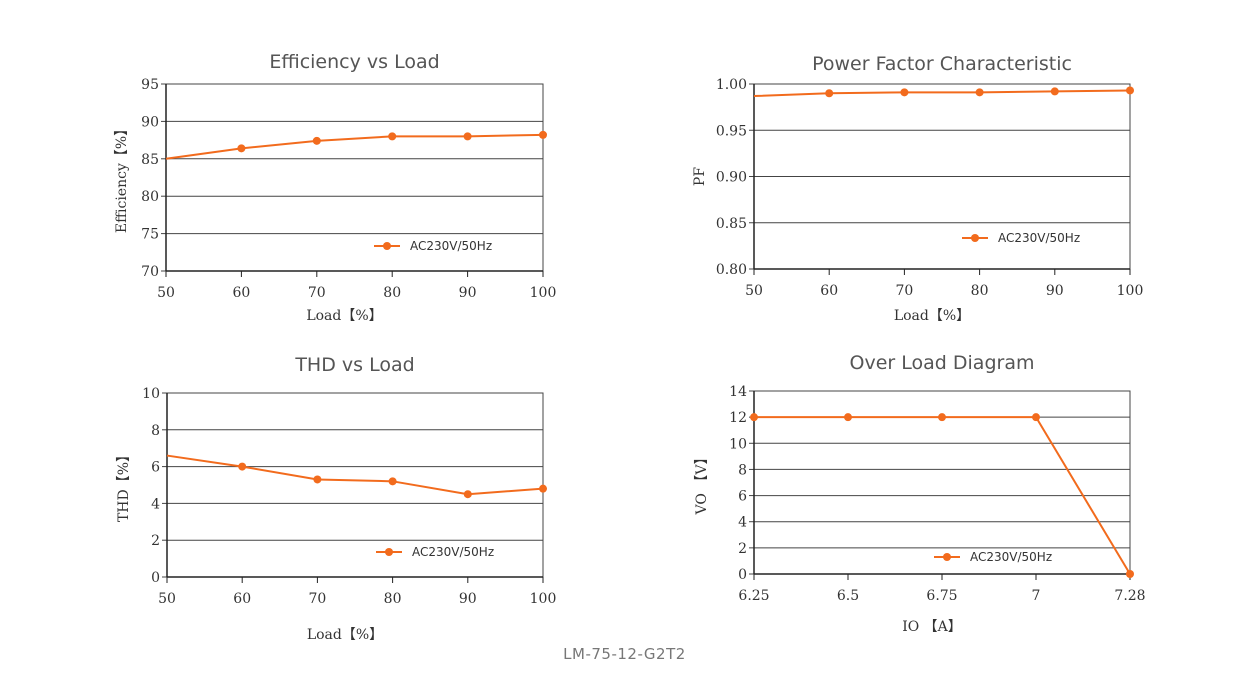 Image resolution: width=1249 pixels, height=697 pixels. What do you see at coordinates (354, 365) in the screenshot?
I see `chart-title: THD vs Load` at bounding box center [354, 365].